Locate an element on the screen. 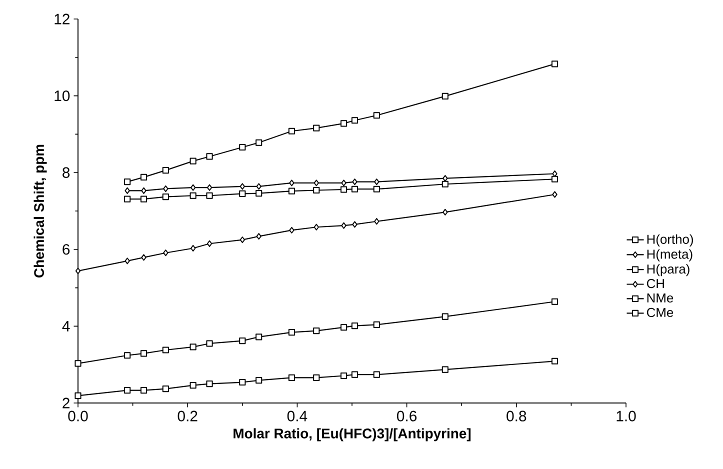 The image size is (723, 469). legend-label: CMe is located at coordinates (660, 313).